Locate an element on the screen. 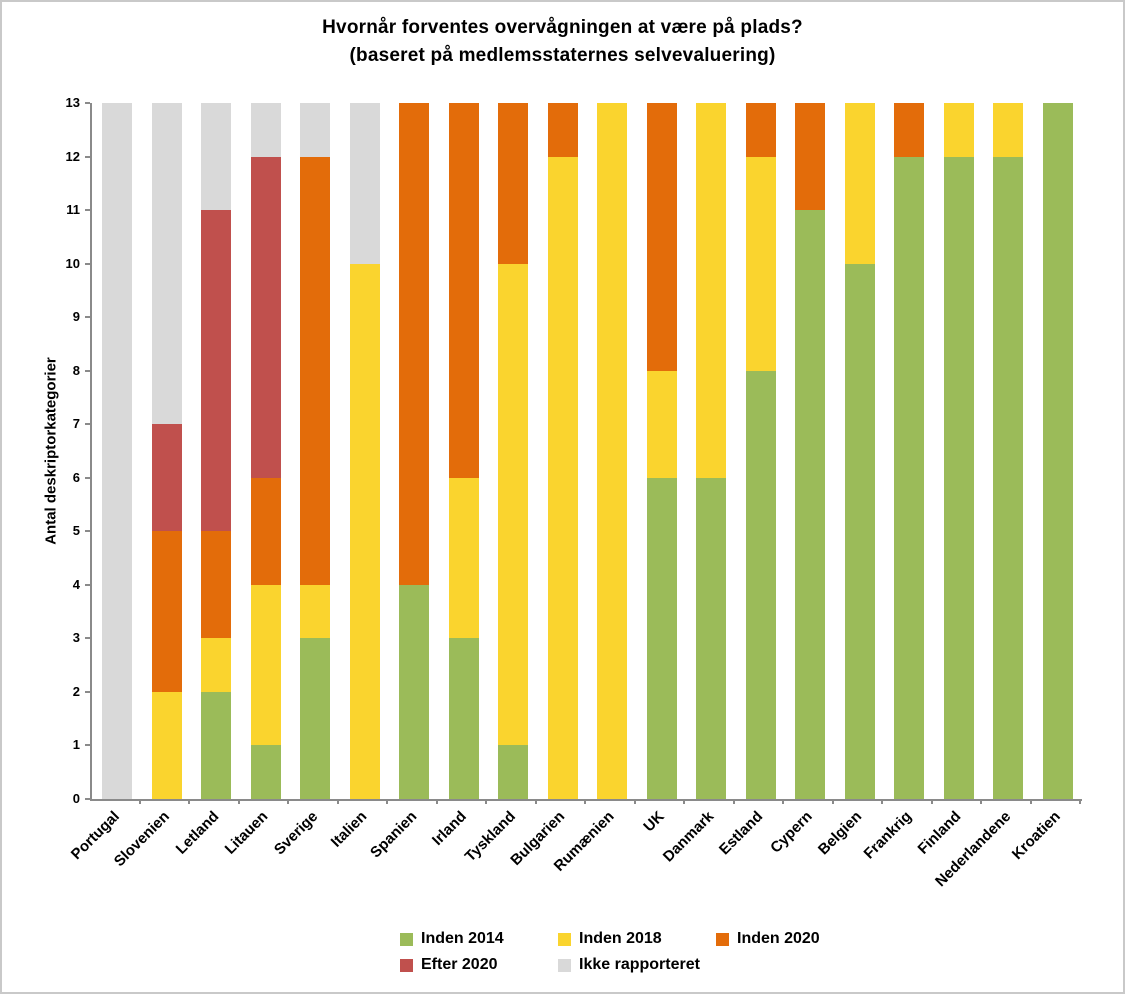 This screenshot has width=1125, height=994. bar-belgien is located at coordinates (859, 451).